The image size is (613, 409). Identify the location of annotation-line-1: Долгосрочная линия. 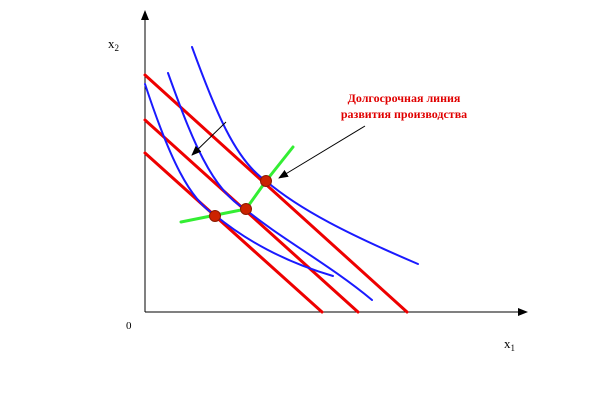
(404, 98).